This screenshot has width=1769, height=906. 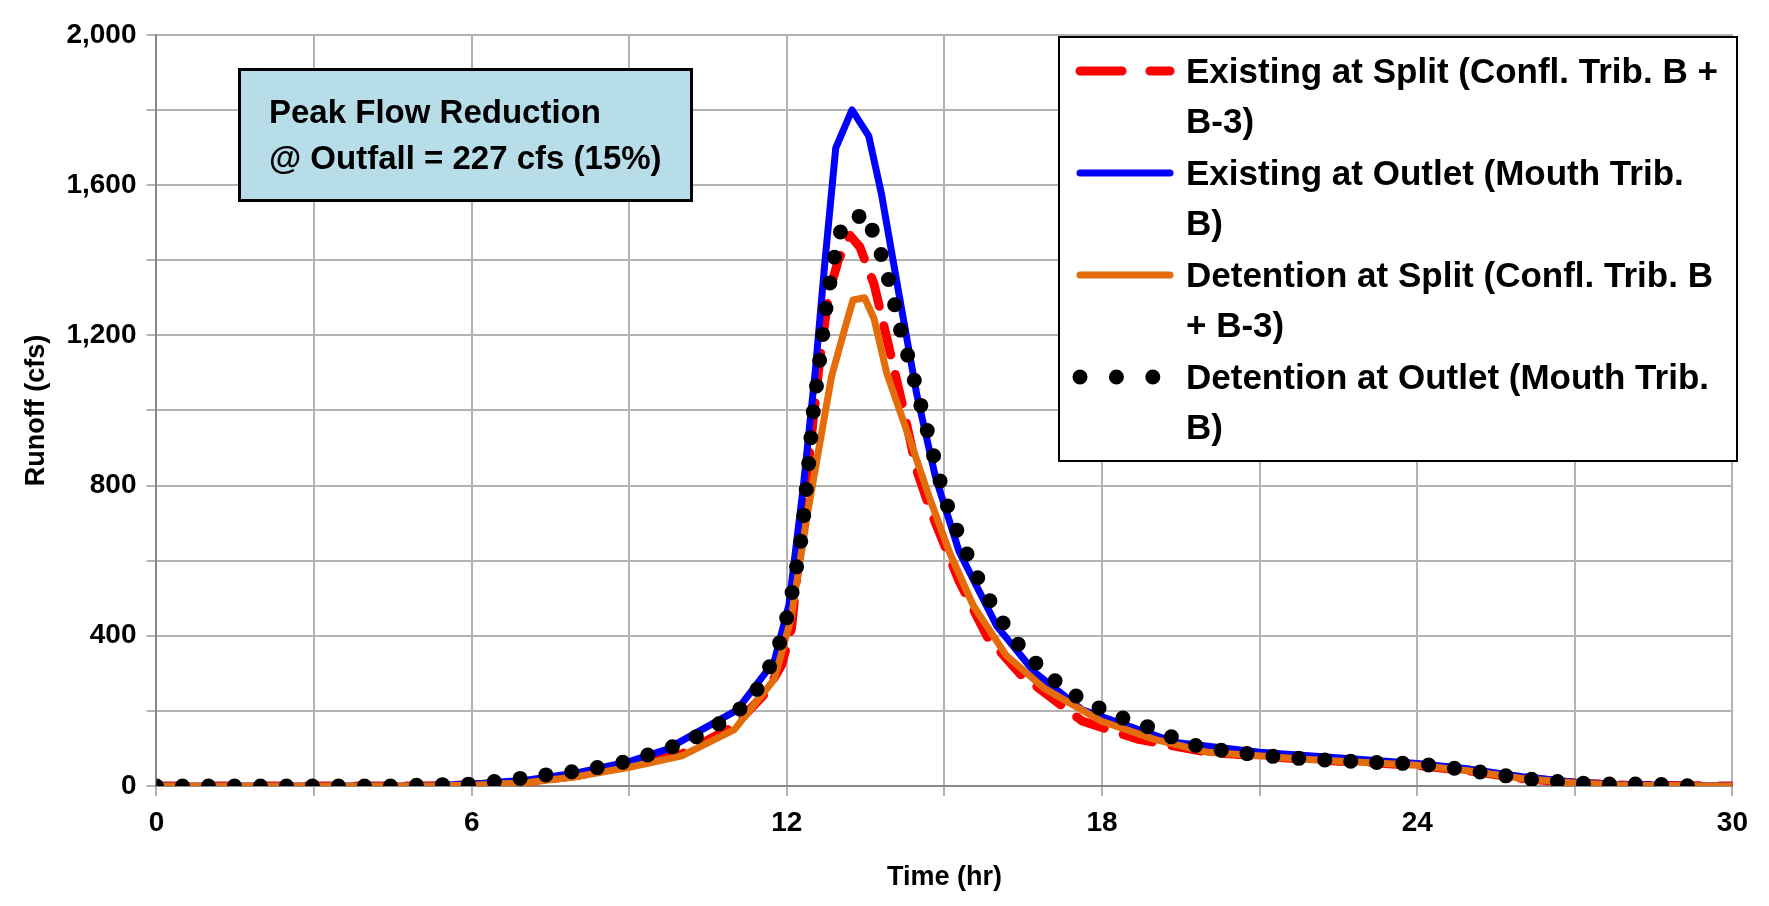 I want to click on legend-label: Existing at Outlet (Mouth Trib. B), so click(x=1435, y=198).